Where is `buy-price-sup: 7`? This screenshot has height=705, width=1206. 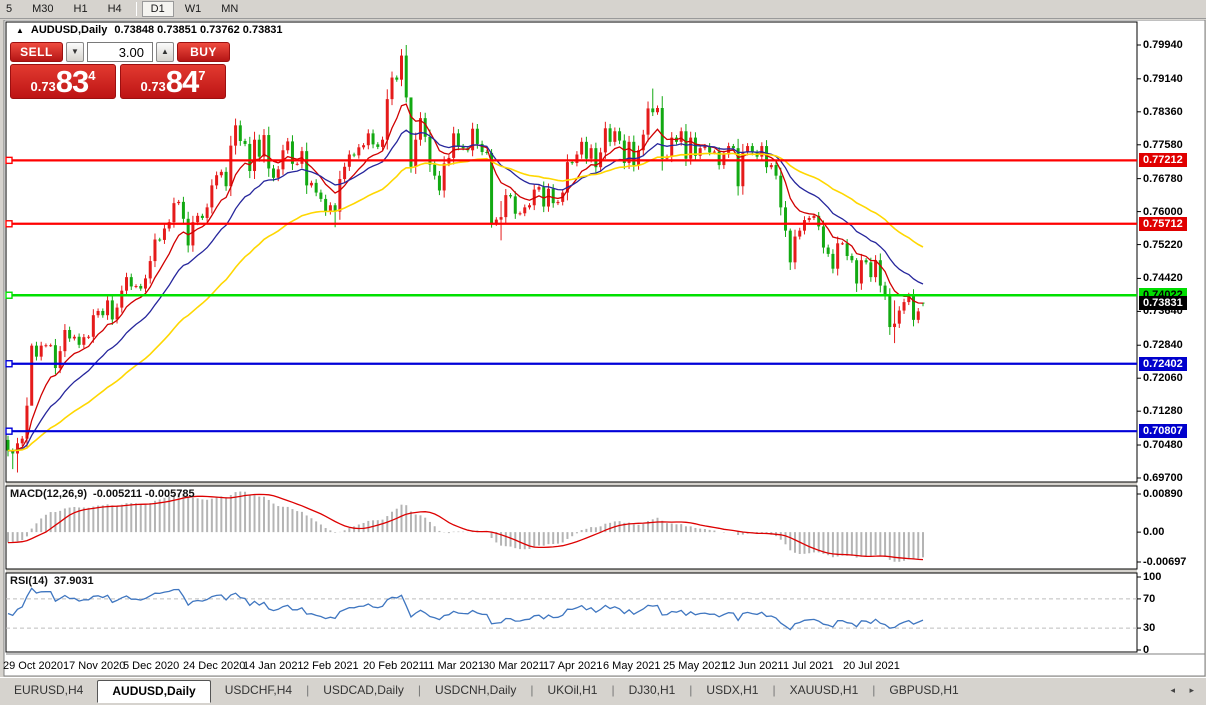 buy-price-sup: 7 is located at coordinates (202, 75).